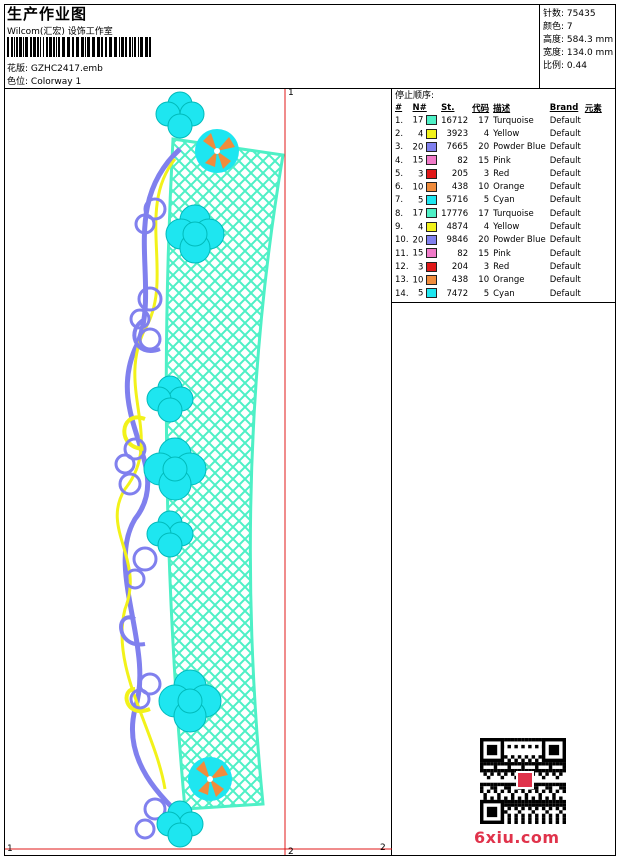  What do you see at coordinates (484, 187) in the screenshot?
I see `code-cell: 10` at bounding box center [484, 187].